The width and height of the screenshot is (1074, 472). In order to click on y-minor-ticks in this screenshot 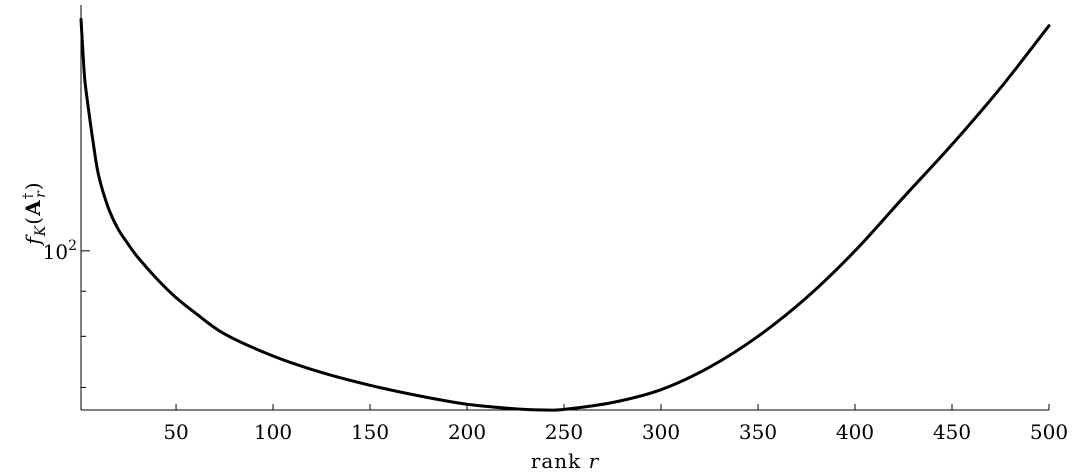, I will do `click(83, 339)`.